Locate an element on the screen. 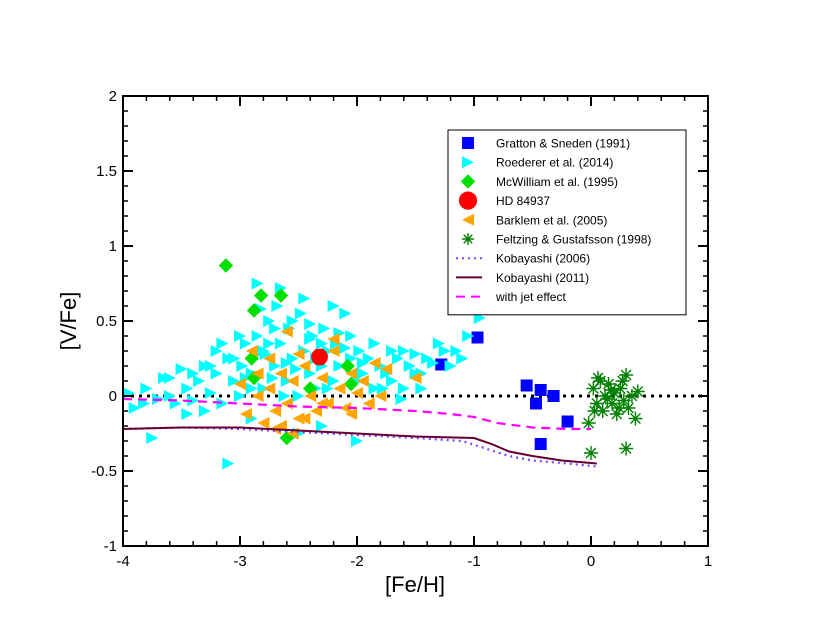 The image size is (830, 642). x-tick-label: 1 is located at coordinates (708, 561).